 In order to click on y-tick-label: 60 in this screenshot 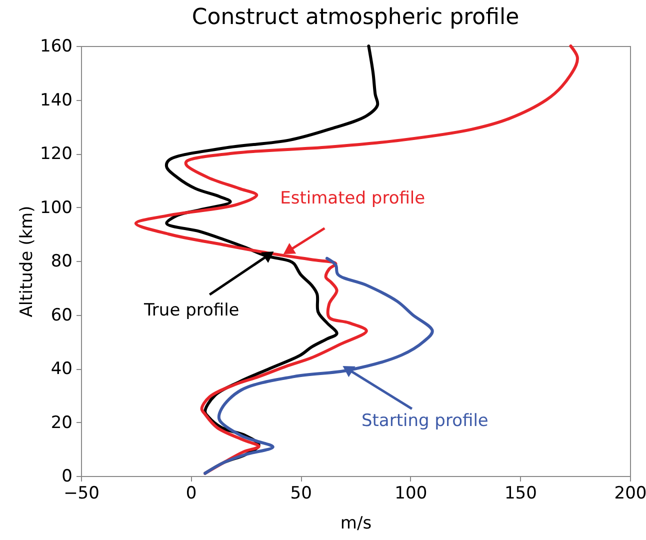, I will do `click(61, 315)`.